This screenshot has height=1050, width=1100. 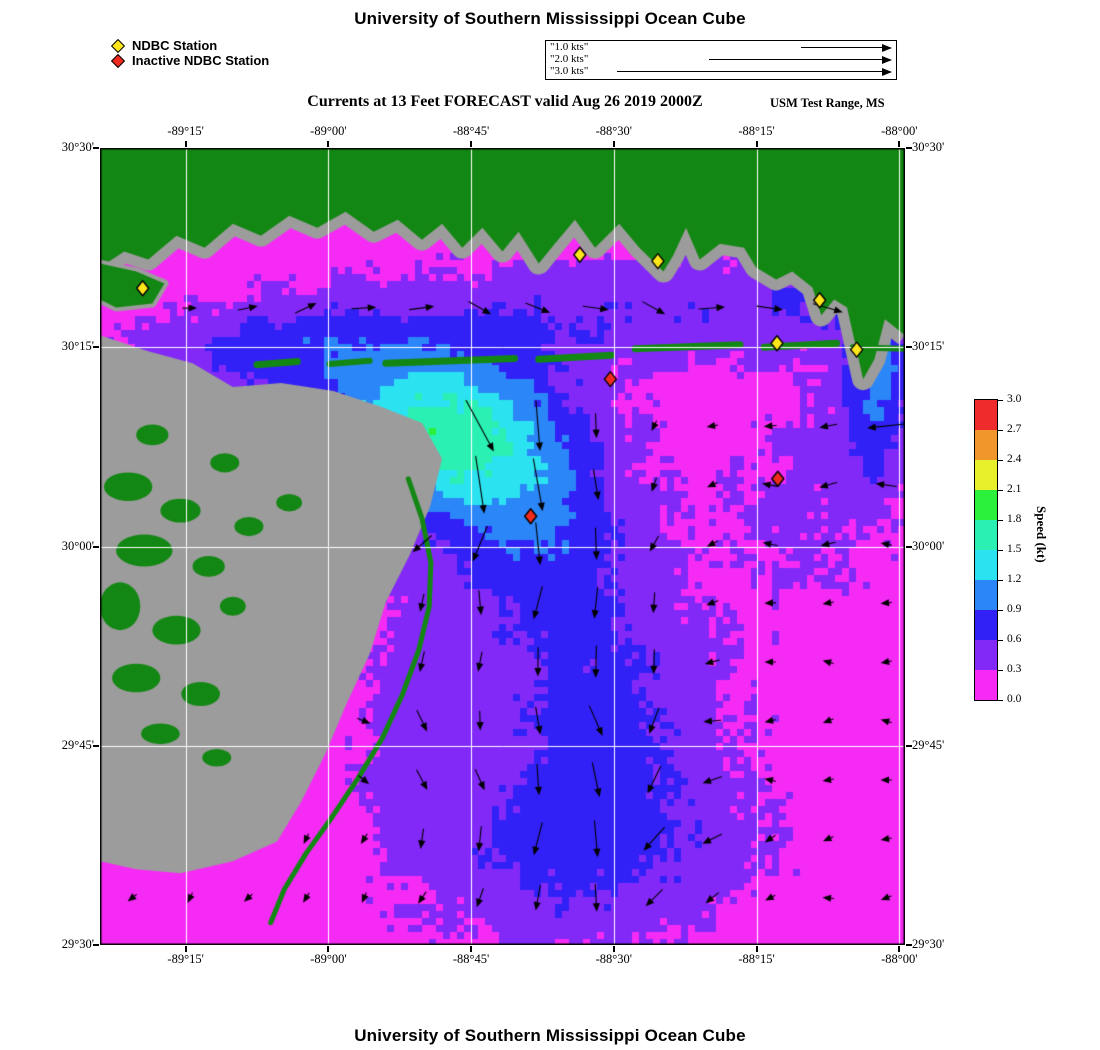 What do you see at coordinates (201, 60) in the screenshot?
I see `legend-label: Inactive NDBC Station` at bounding box center [201, 60].